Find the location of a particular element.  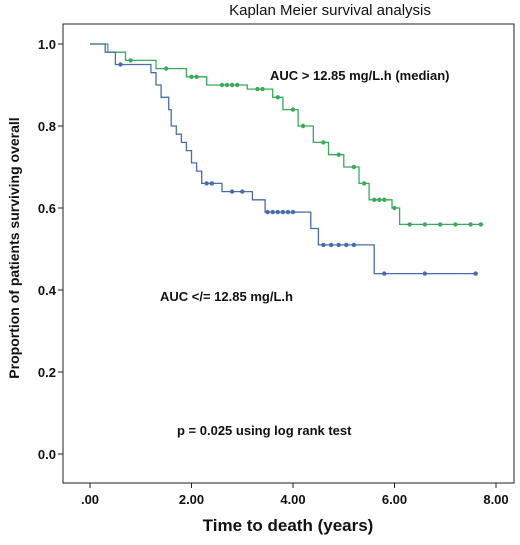

y-axis: 0.0 0.2 0.4 0.6 0.8 1.0 is located at coordinates (50, 249).